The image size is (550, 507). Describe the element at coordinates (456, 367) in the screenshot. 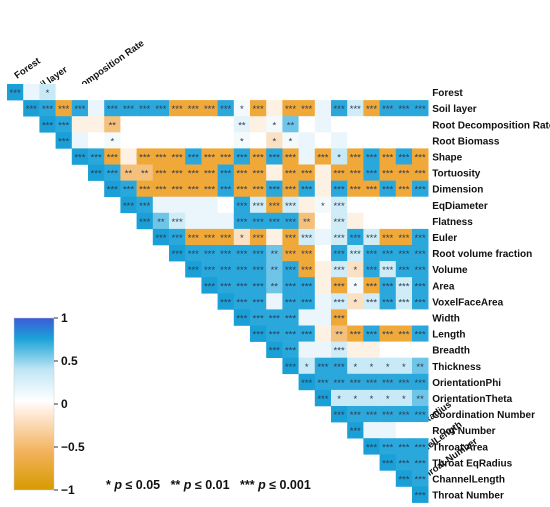

I see `row-label: Thickness` at that location.